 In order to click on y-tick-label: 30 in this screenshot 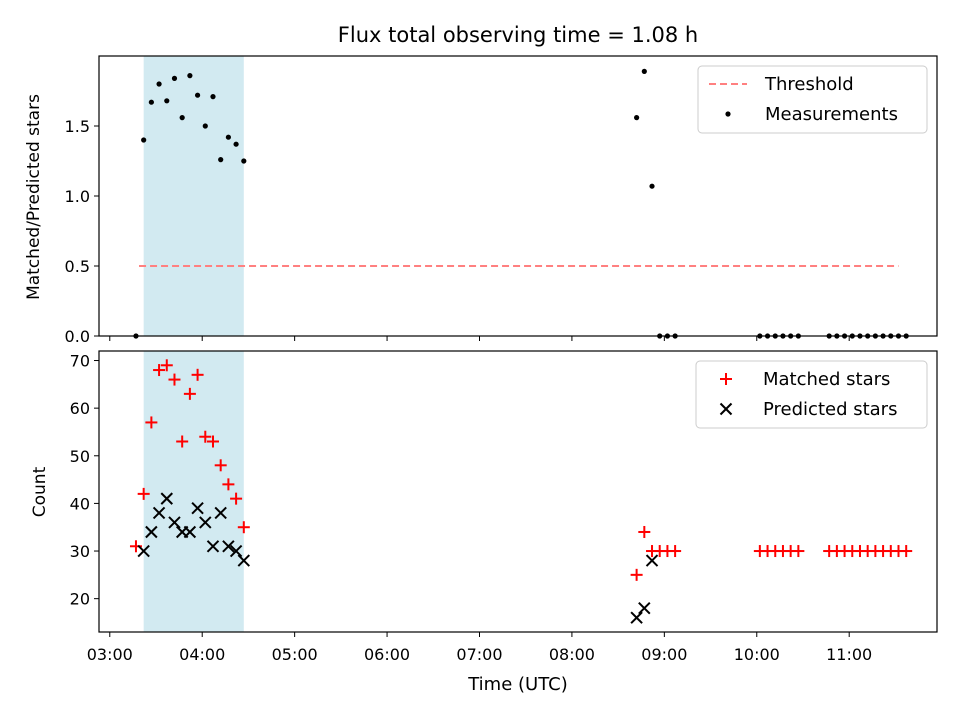, I will do `click(80, 551)`.